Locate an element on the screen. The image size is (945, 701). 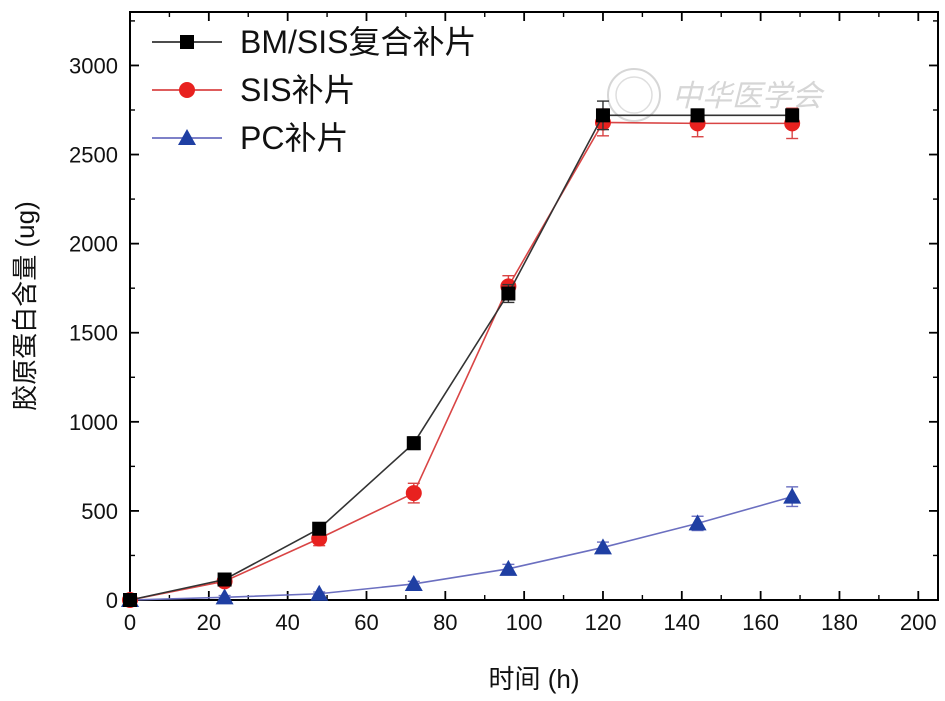
y-tick-label: 0 is located at coordinates (112, 600).